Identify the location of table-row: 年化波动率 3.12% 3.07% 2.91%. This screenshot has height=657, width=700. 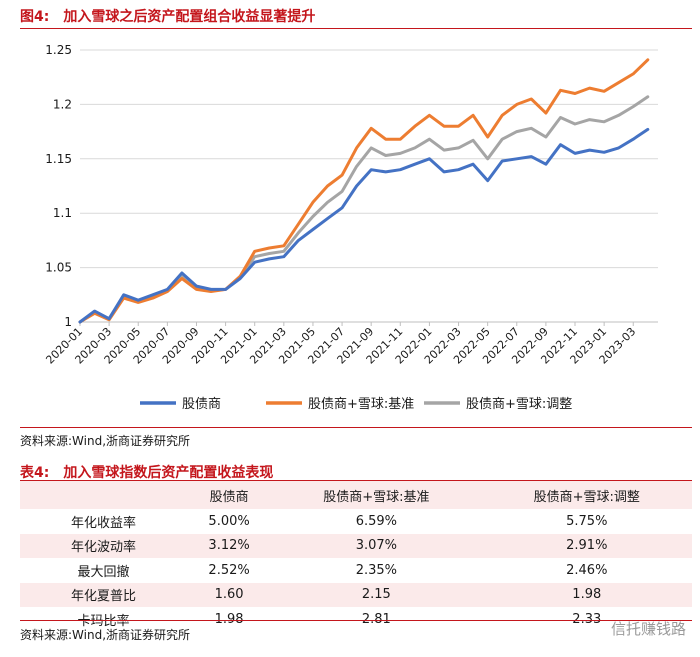
(356, 545).